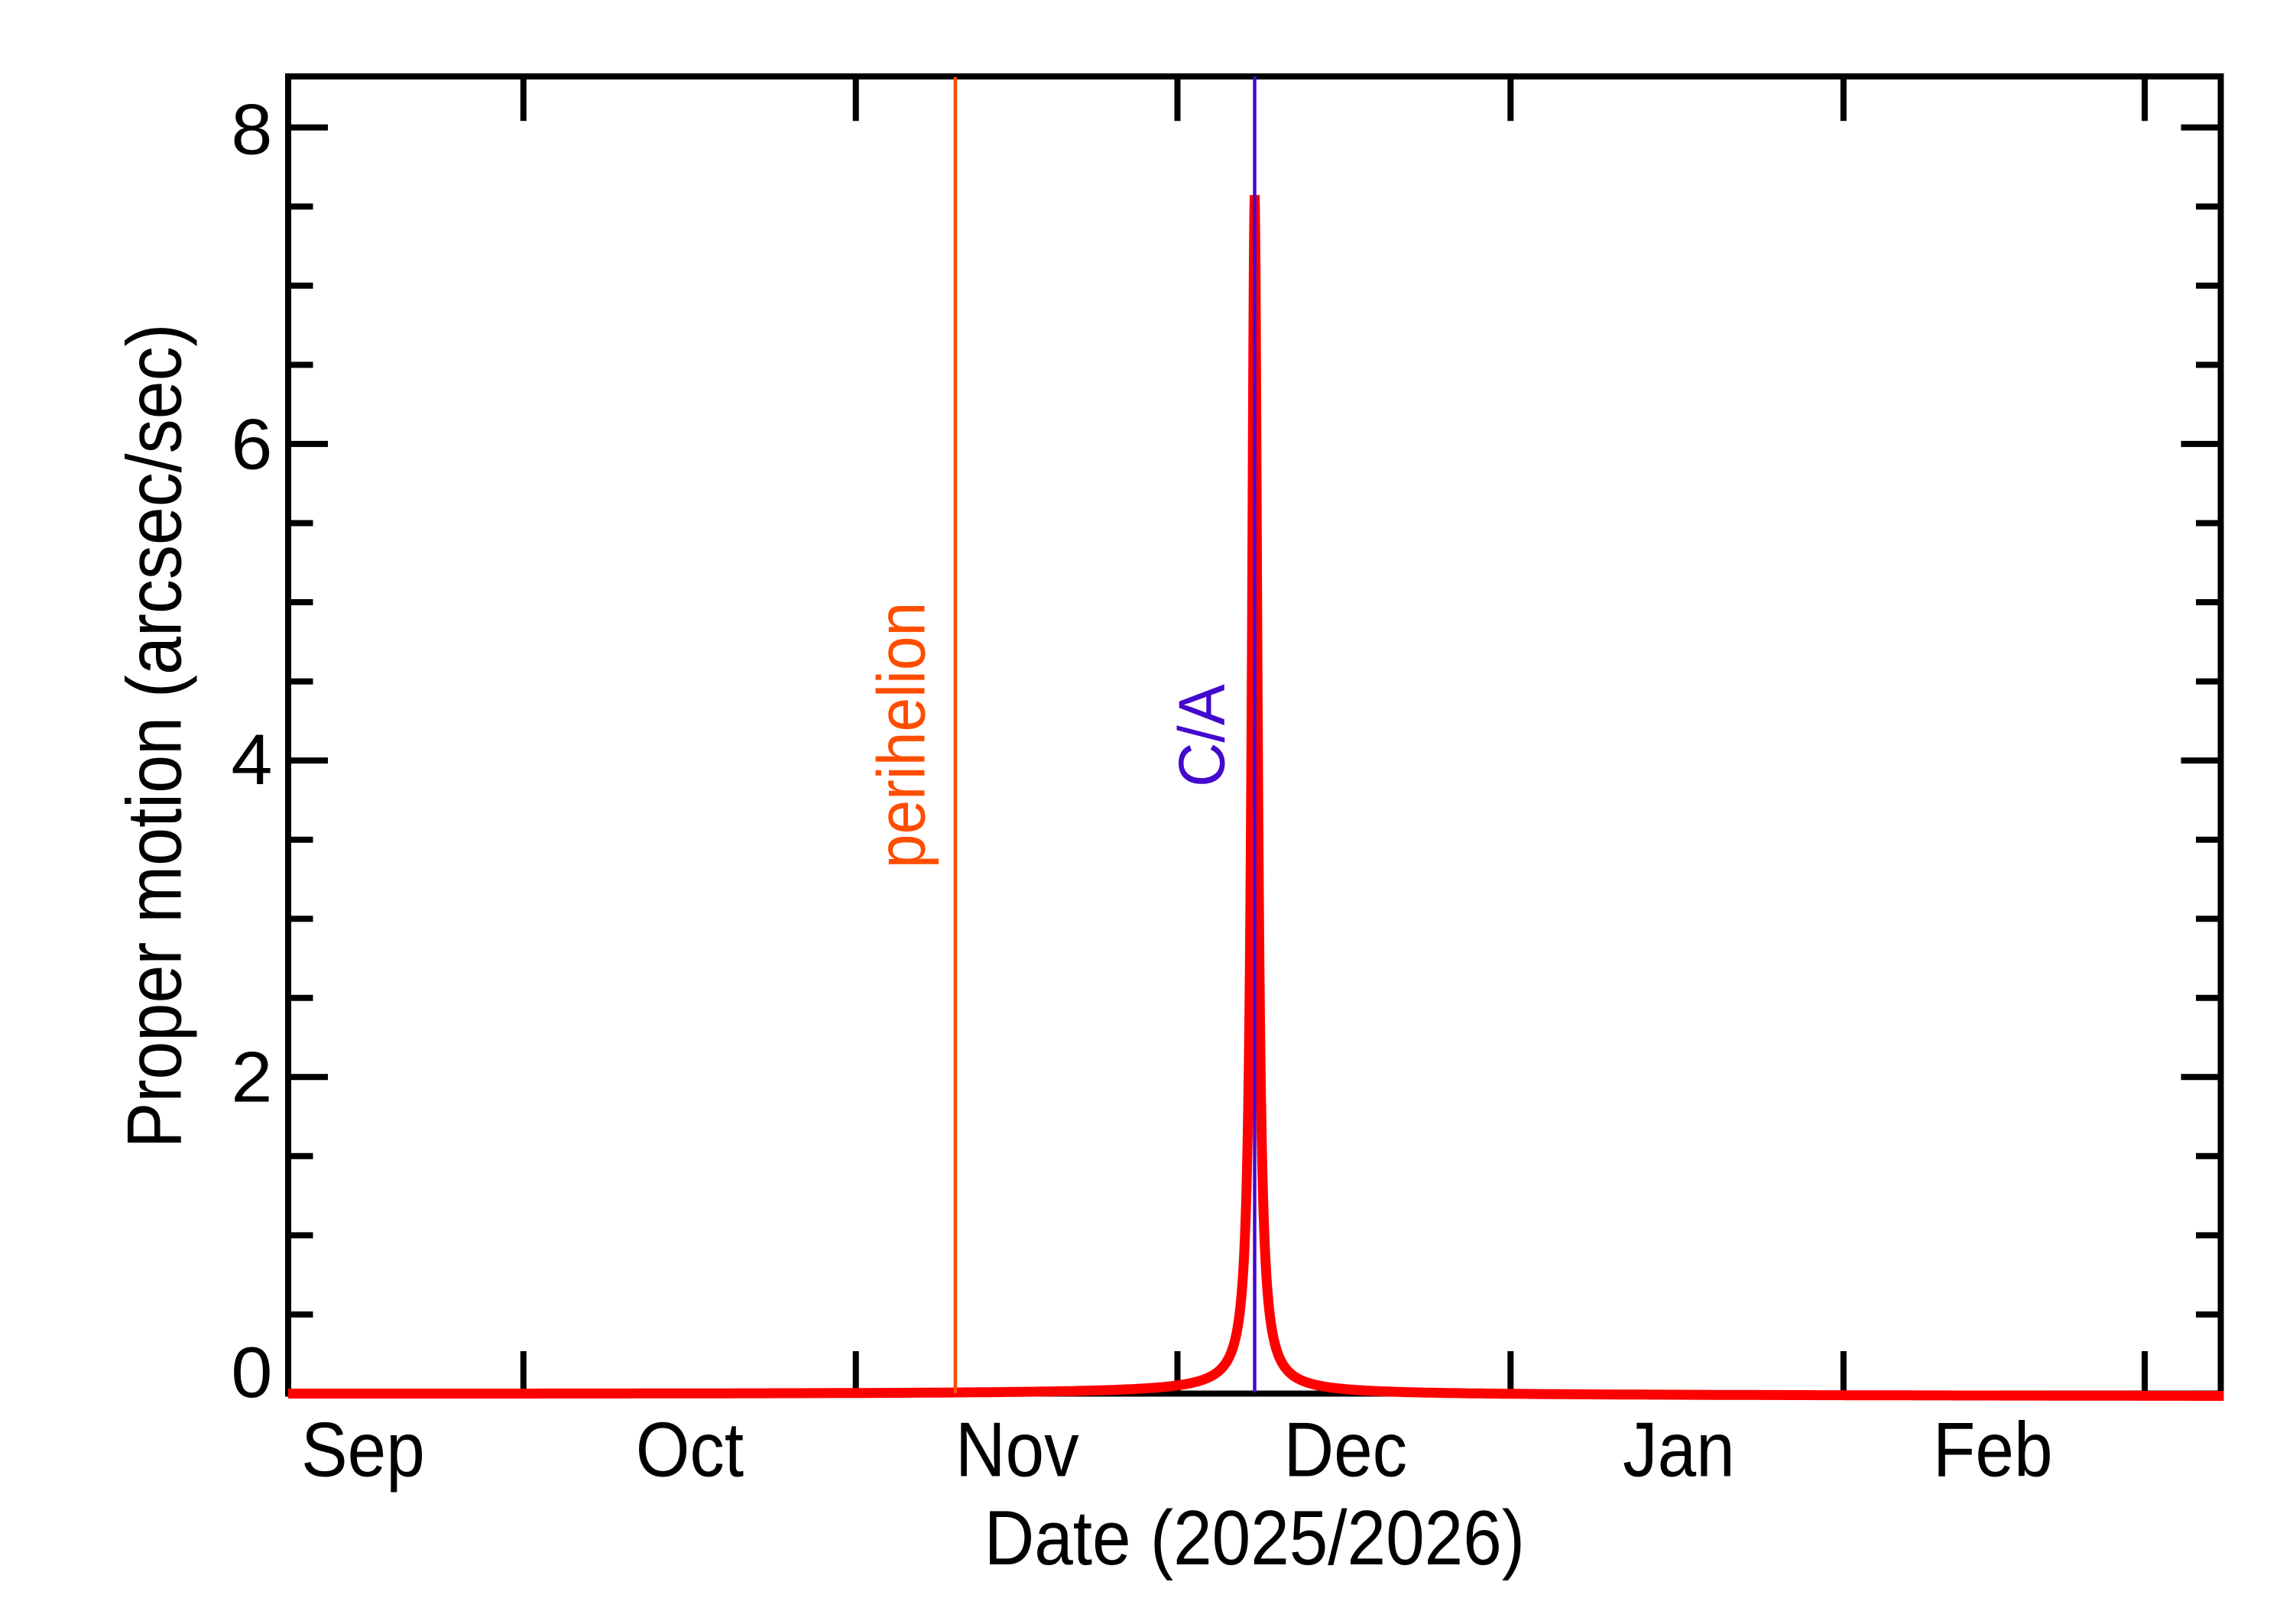  I want to click on svg-text: Sep, so click(363, 1450).